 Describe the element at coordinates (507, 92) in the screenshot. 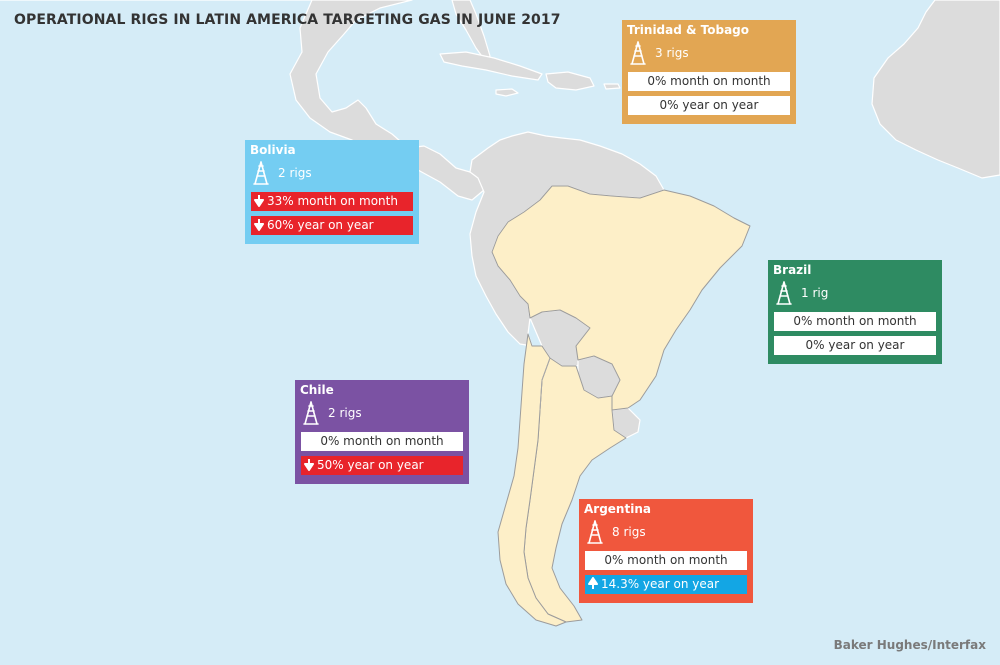

I see `jamaica` at that location.